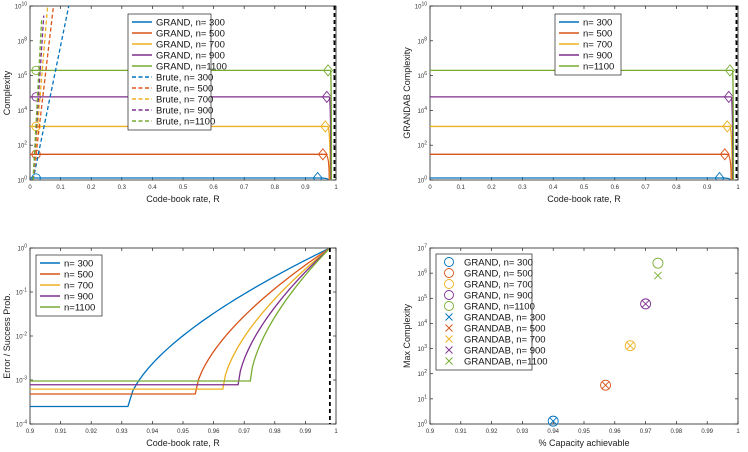  I want to click on p1-x-tick-label: 0.6, so click(213, 188).